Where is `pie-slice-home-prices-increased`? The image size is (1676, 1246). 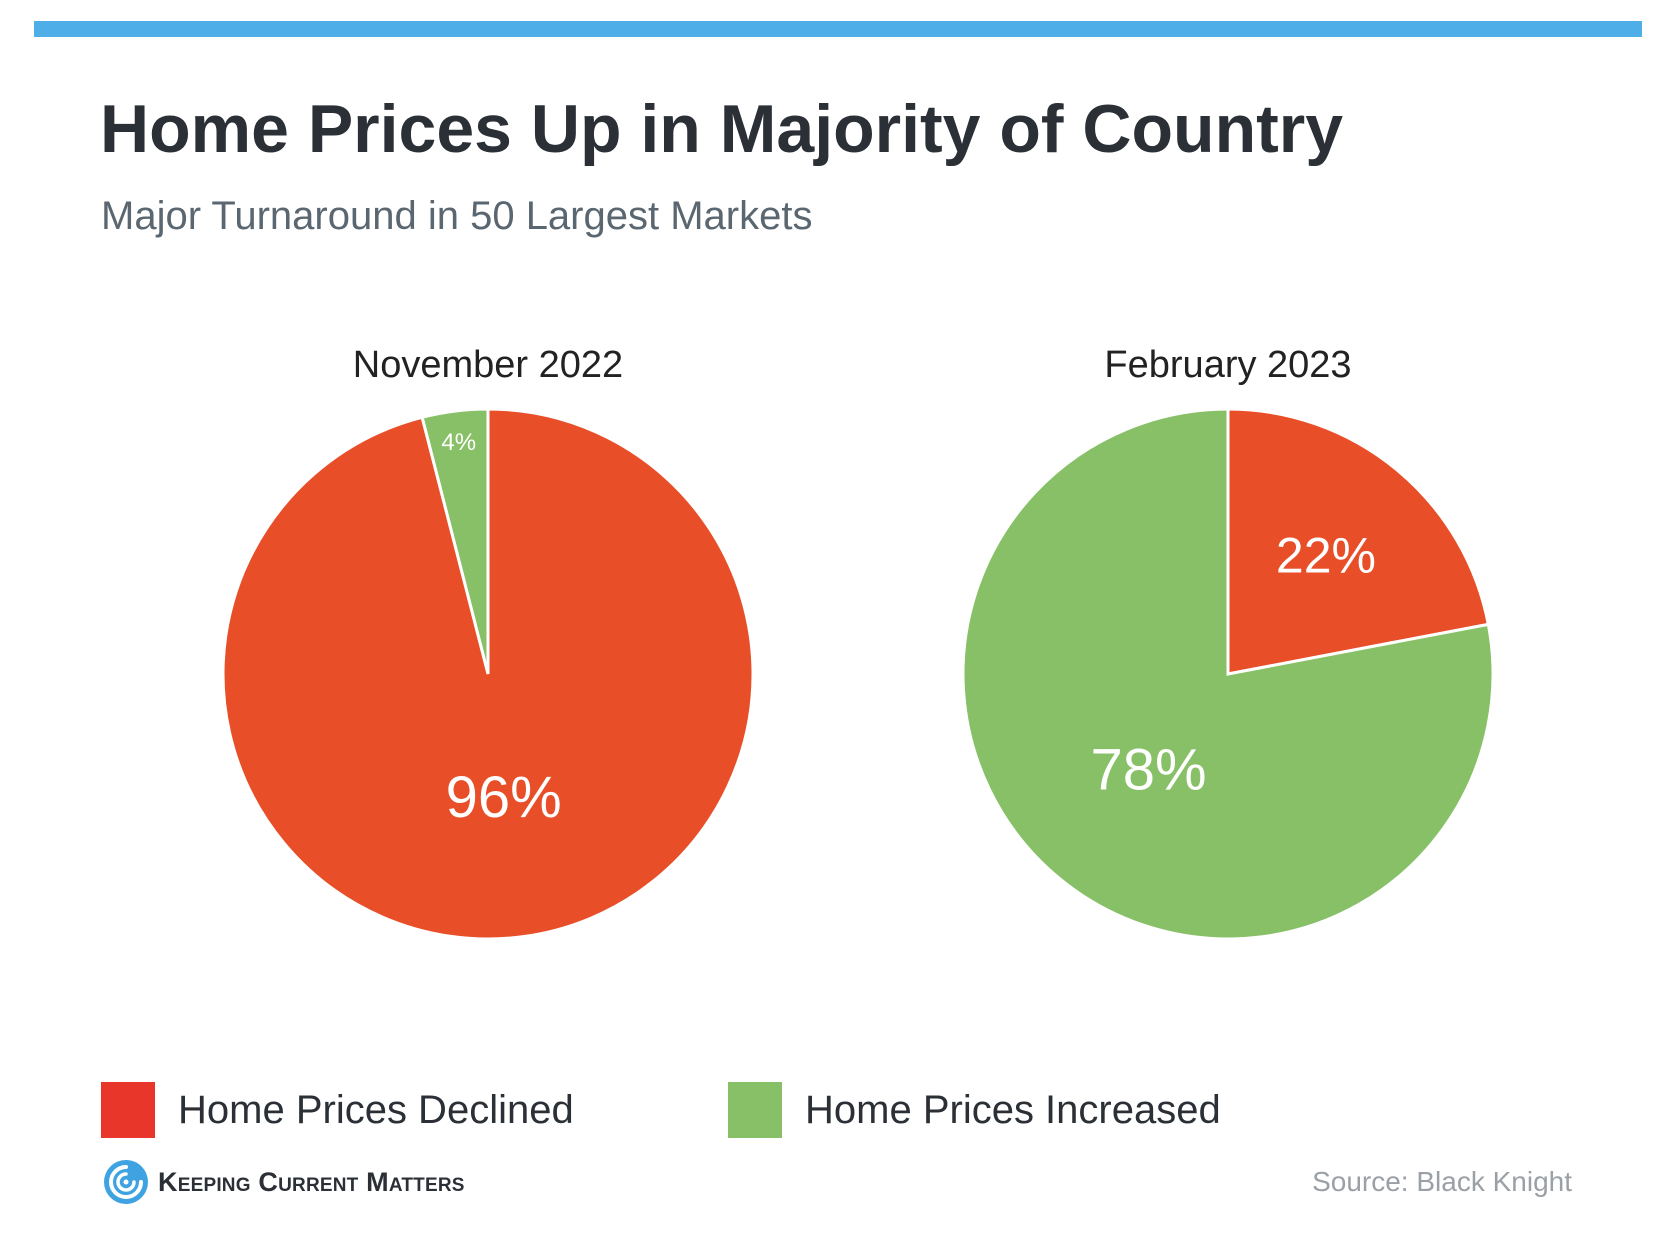 pie-slice-home-prices-increased is located at coordinates (1228, 674).